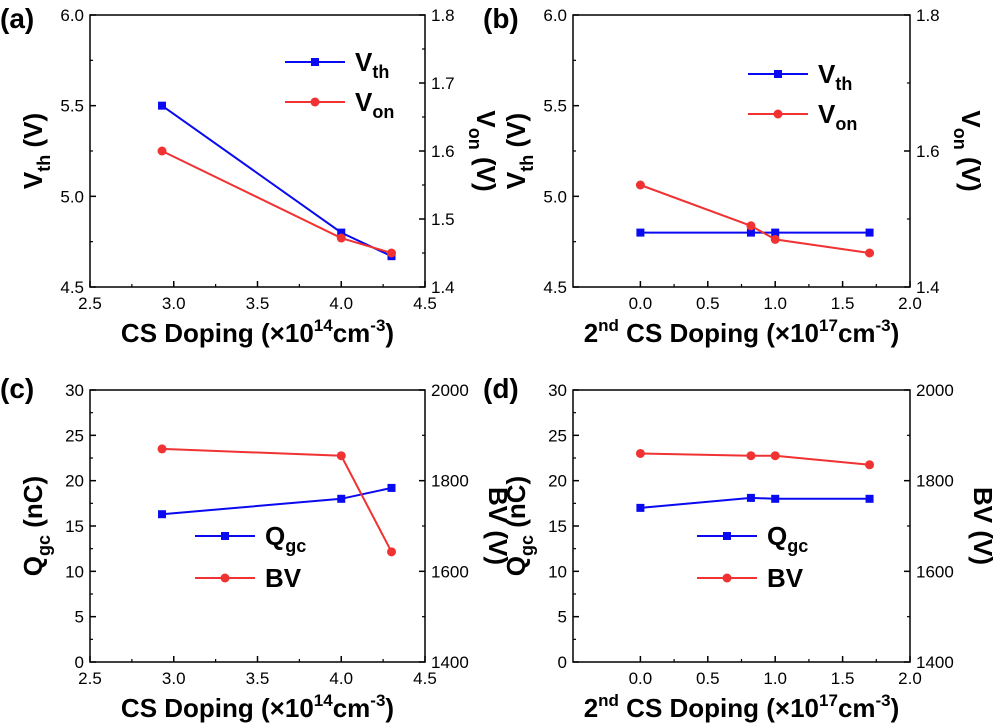 The width and height of the screenshot is (1000, 723). I want to click on y-left-tick-label: 15, so click(74, 526).